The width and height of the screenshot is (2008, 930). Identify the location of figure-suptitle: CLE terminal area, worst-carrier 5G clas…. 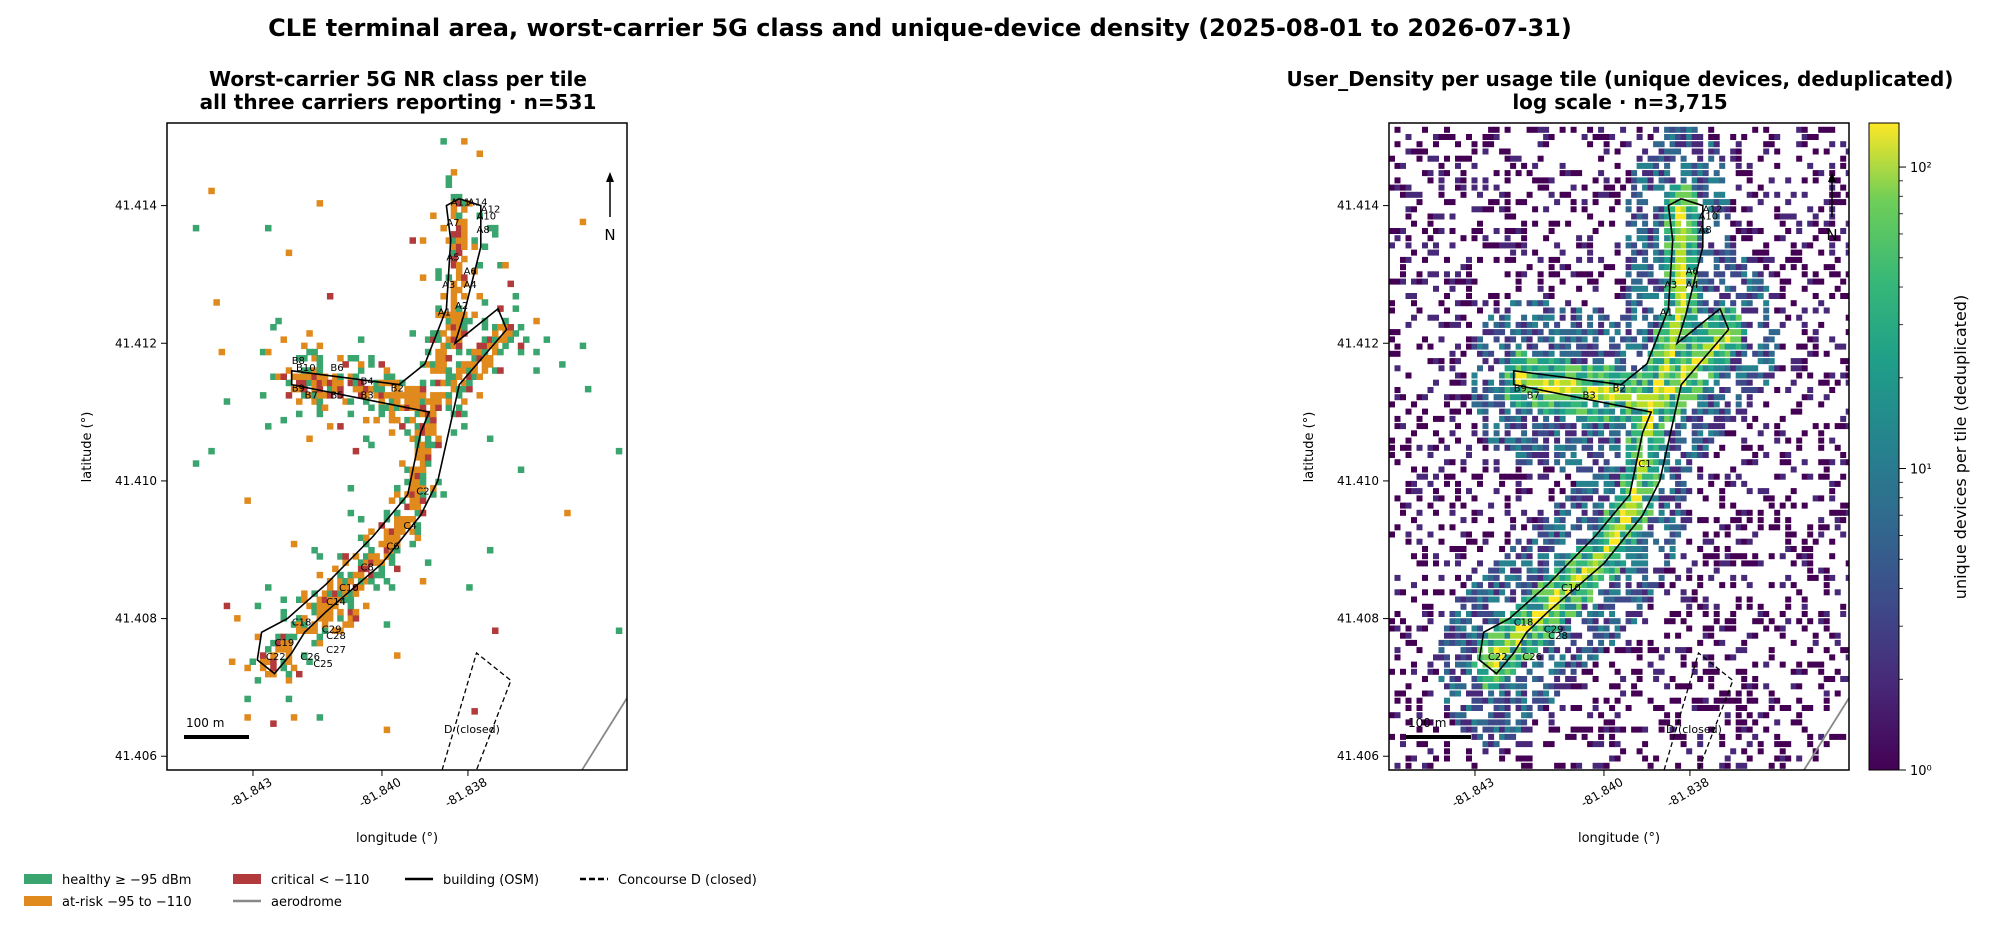
(920, 28).